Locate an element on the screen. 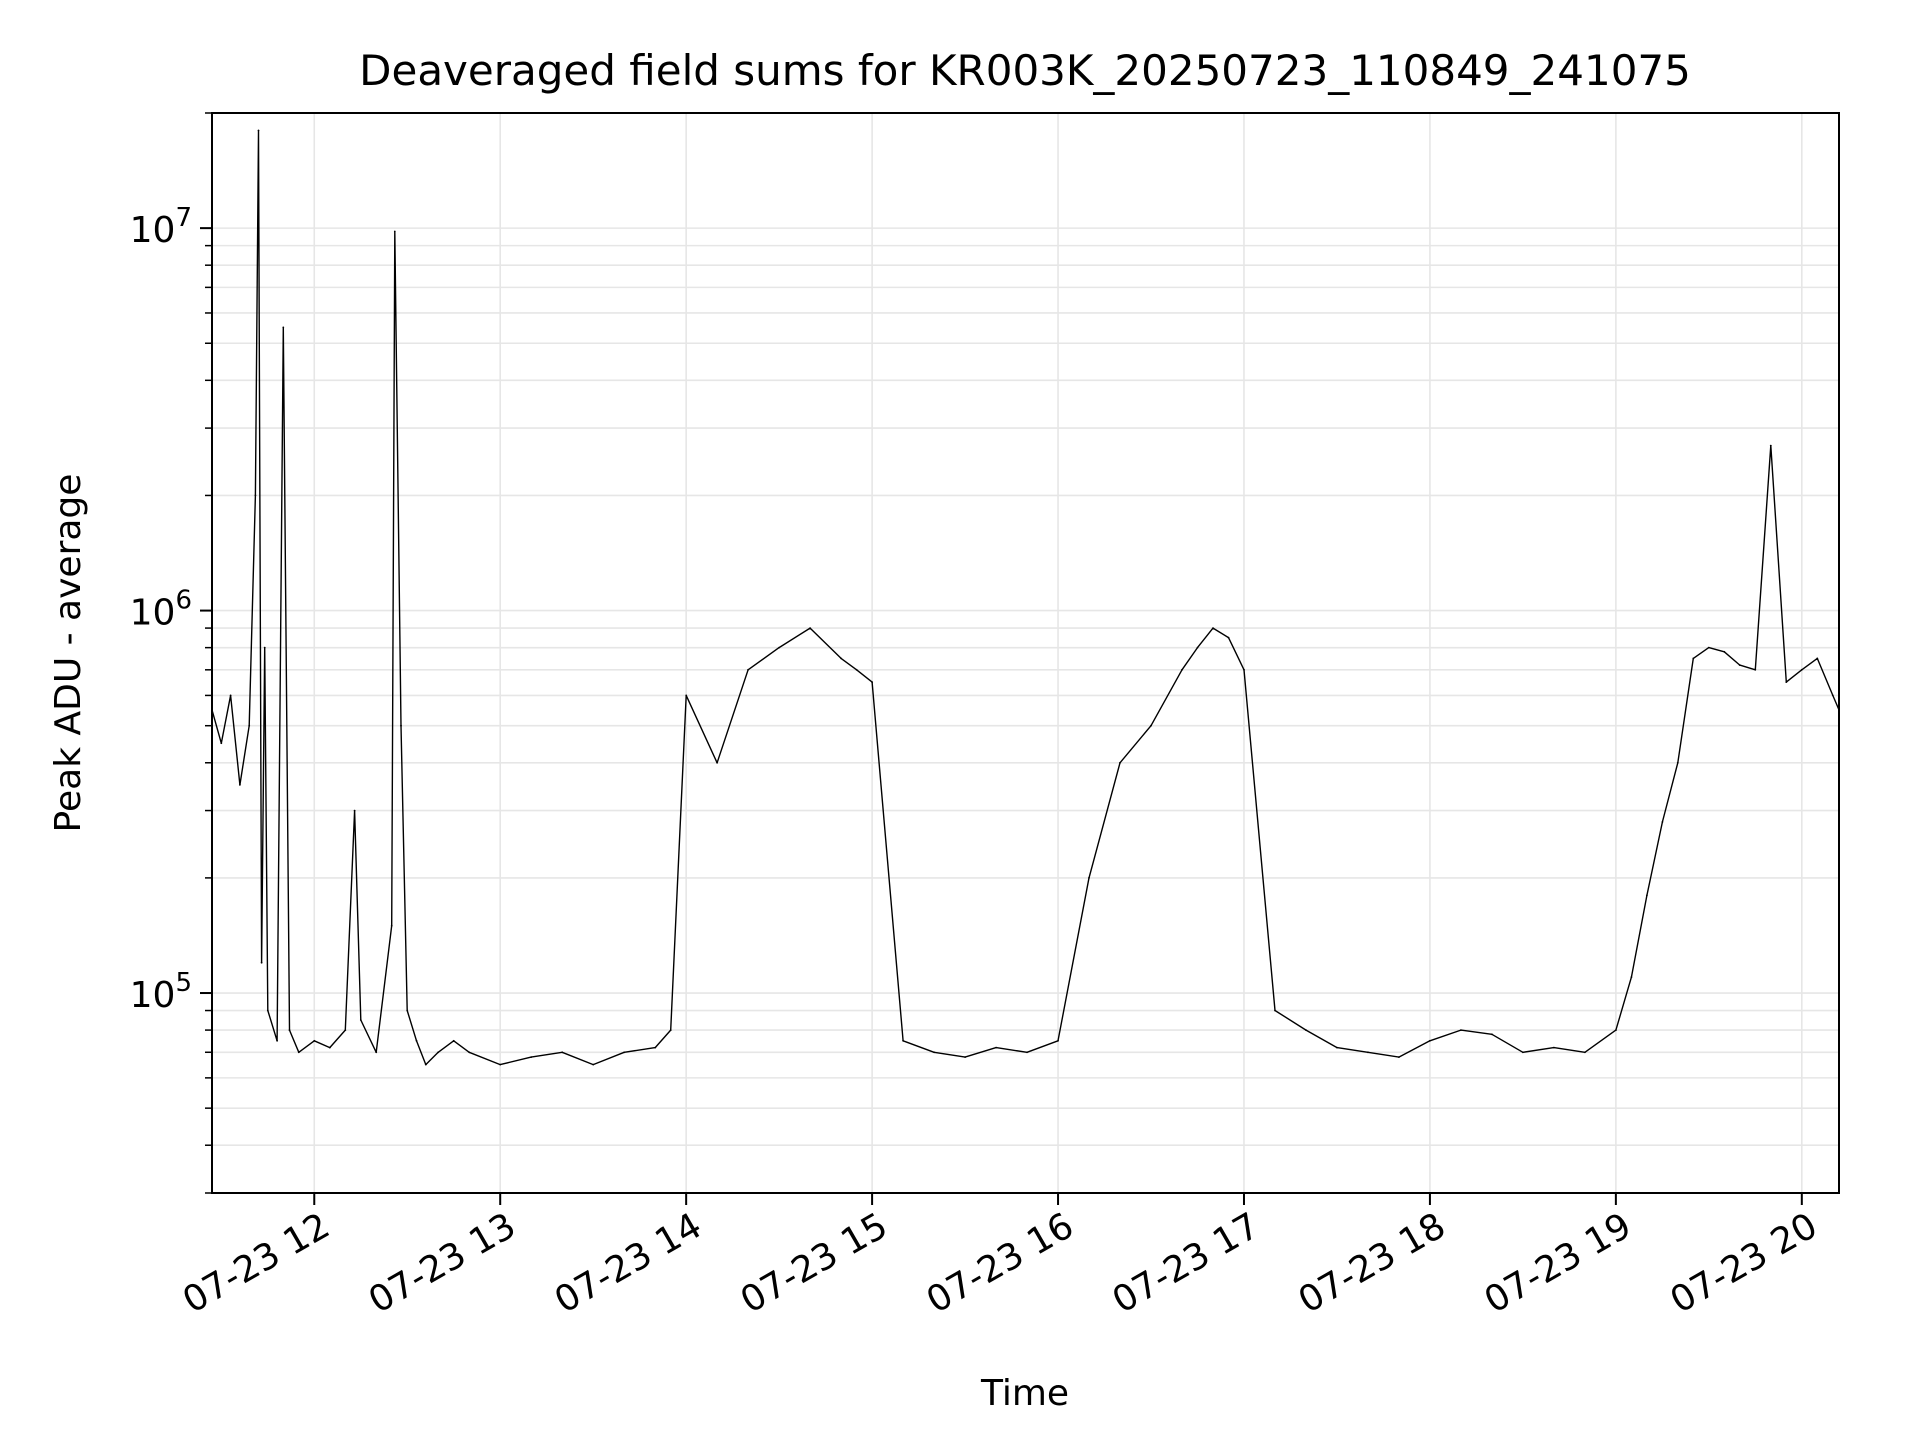  y-tick-label: 10⁷ is located at coordinates (161, 227).